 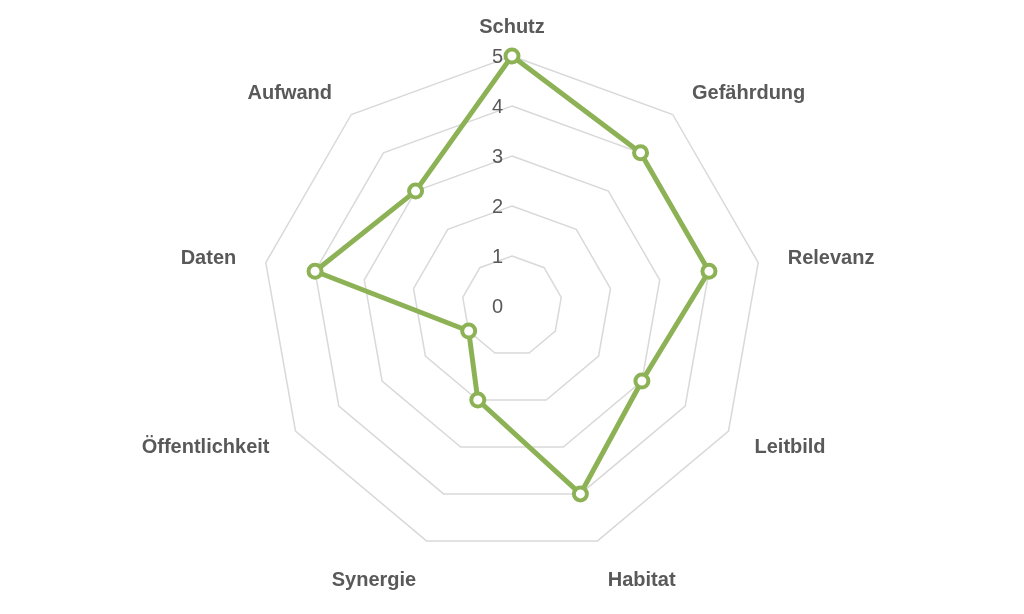 What do you see at coordinates (641, 579) in the screenshot?
I see `spoke-label: Habitat` at bounding box center [641, 579].